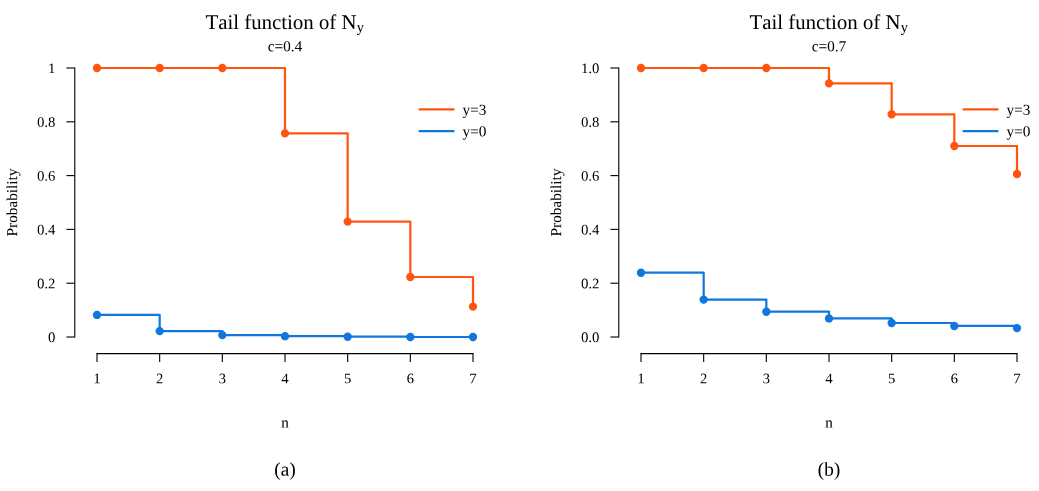  I want to click on y-tick-label: 1.0, so click(590, 68).